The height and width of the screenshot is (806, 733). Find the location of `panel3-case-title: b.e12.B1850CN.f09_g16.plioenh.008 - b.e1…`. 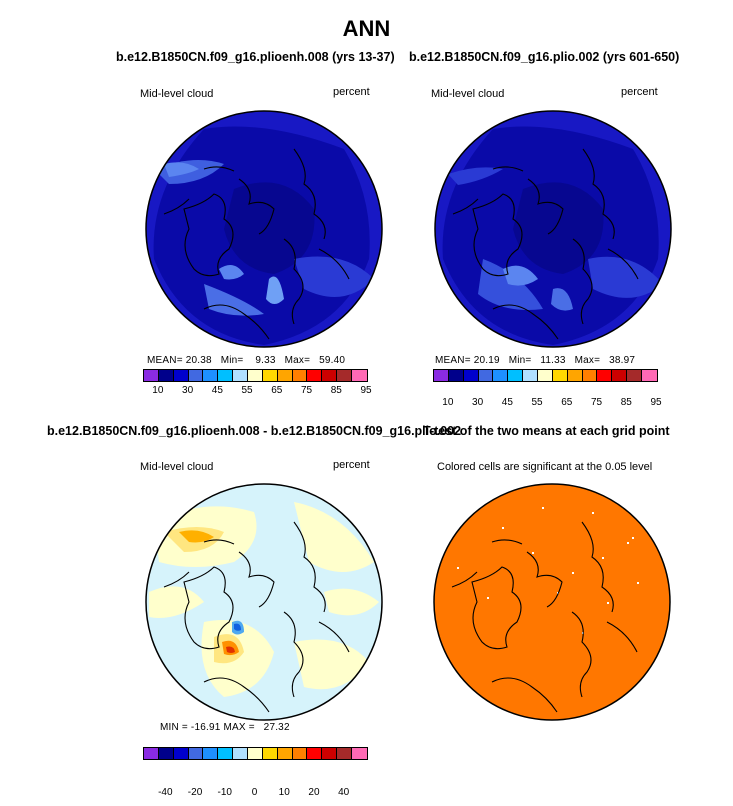

panel3-case-title: b.e12.B1850CN.f09_g16.plioenh.008 - b.e1… is located at coordinates (254, 431).